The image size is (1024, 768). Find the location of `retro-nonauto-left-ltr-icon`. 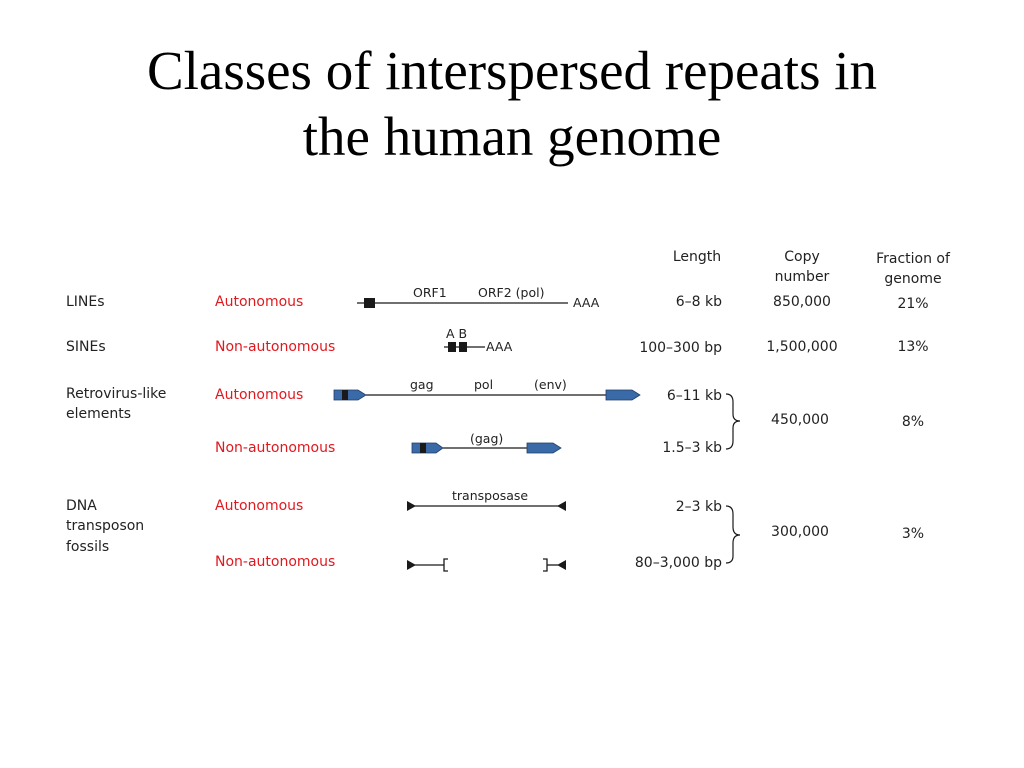

retro-nonauto-left-ltr-icon is located at coordinates (427, 448).